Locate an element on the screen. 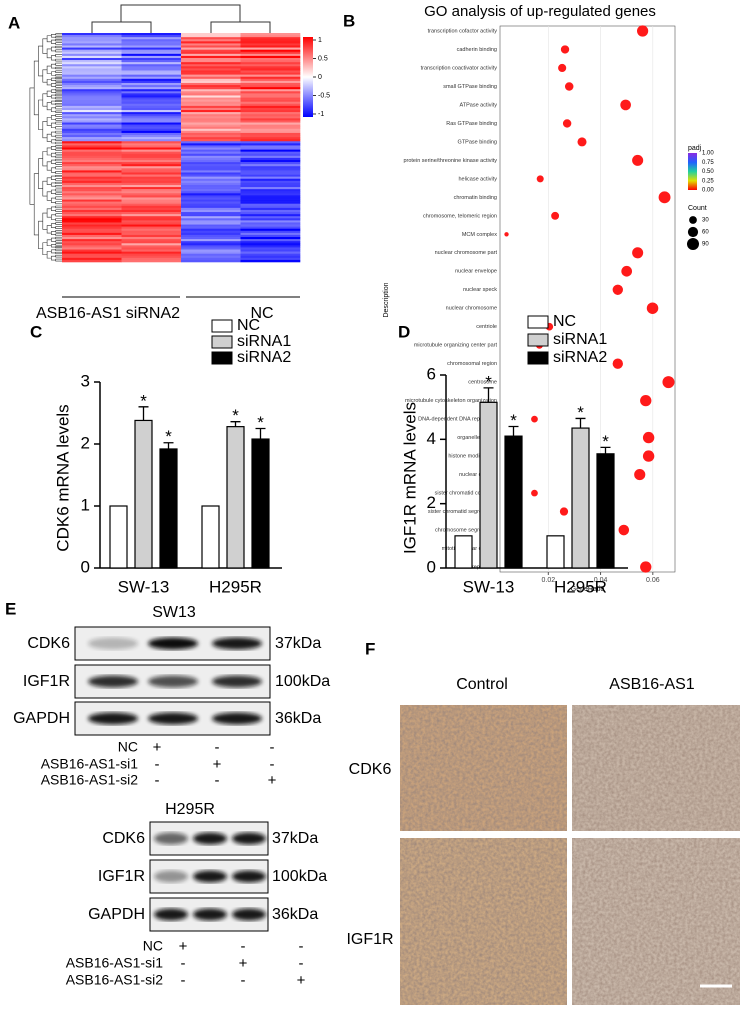 The image size is (747, 1032). legend-label: siRNA1 is located at coordinates (264, 341).